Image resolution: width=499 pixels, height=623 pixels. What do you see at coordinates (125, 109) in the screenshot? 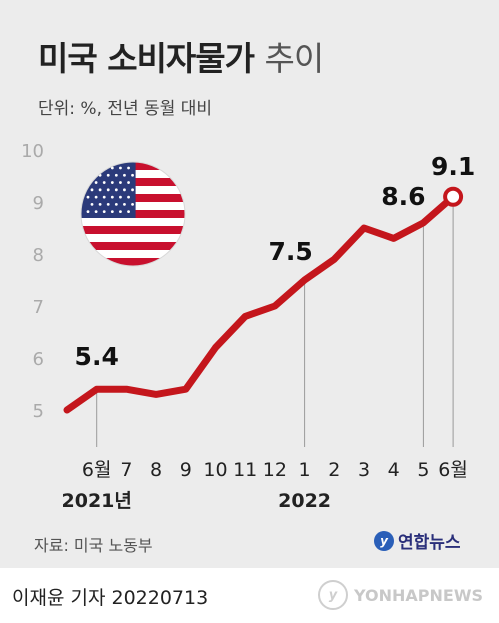
I see `unit-label: 단위: %, 전년 동월 대비` at bounding box center [125, 109].